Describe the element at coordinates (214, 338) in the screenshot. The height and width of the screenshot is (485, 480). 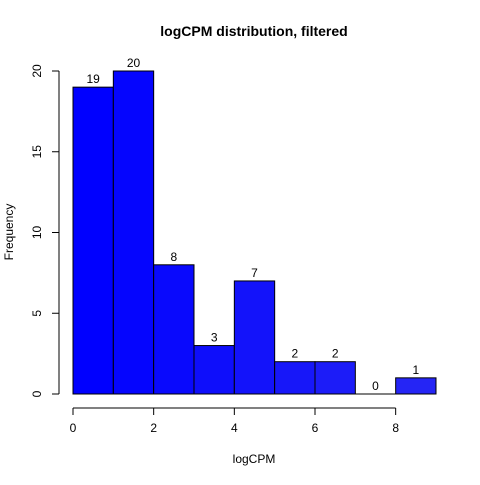
I see `bar-data-label: 3` at that location.